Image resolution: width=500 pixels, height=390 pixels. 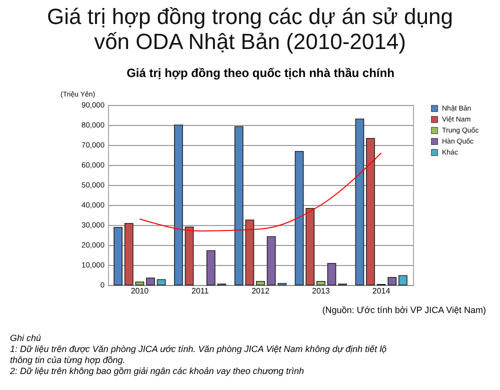 I want to click on text: 1: Dữ liệu trên được Văn phòng JICA ước tính. Văn phòng JICA Việt Nam không dự định tiết lộ thông tin của từng hợp đồng., so click(x=199, y=355).